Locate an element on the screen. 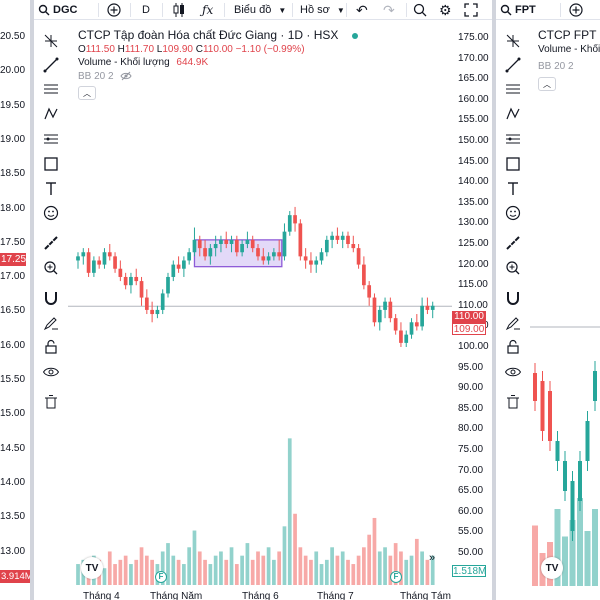 The width and height of the screenshot is (600, 600). candles-button is located at coordinates (179, 10).